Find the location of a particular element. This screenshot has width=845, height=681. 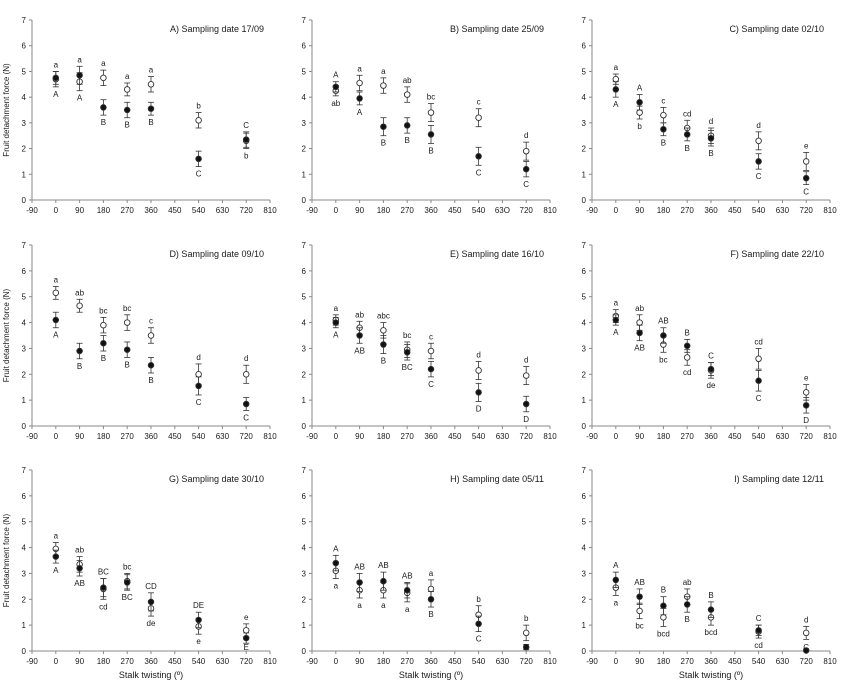

significance-letter: b is located at coordinates (246, 156).